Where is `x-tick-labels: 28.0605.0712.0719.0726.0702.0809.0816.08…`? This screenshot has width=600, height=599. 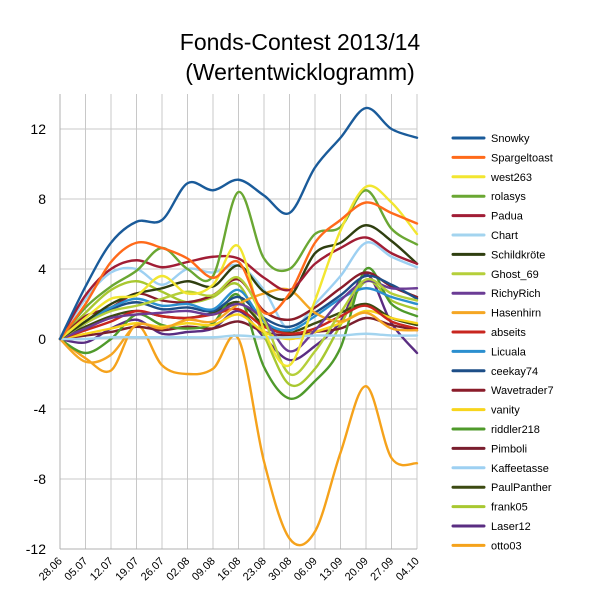 x-tick-labels: 28.0605.0712.0719.0726.0702.0809.0816.08… is located at coordinates (229, 569).